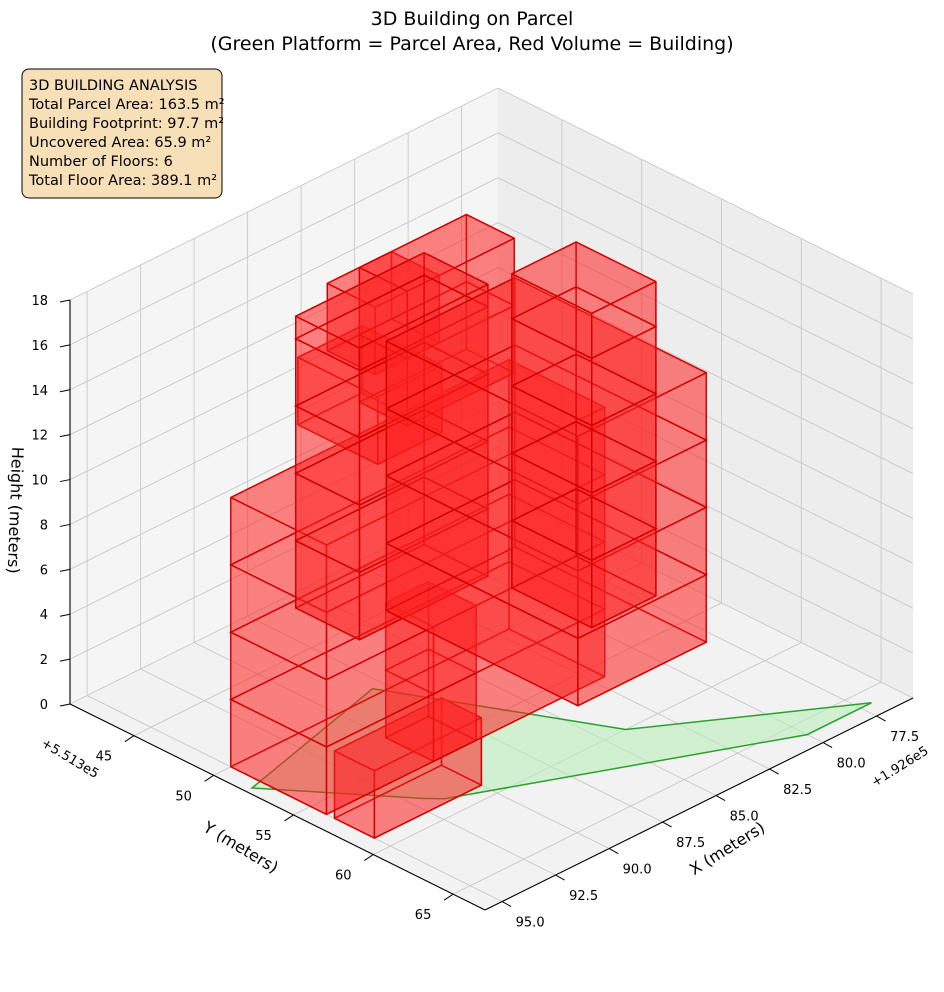 The width and height of the screenshot is (944, 992). Describe the element at coordinates (900, 767) in the screenshot. I see `x-offset-label: +1.926e5` at that location.